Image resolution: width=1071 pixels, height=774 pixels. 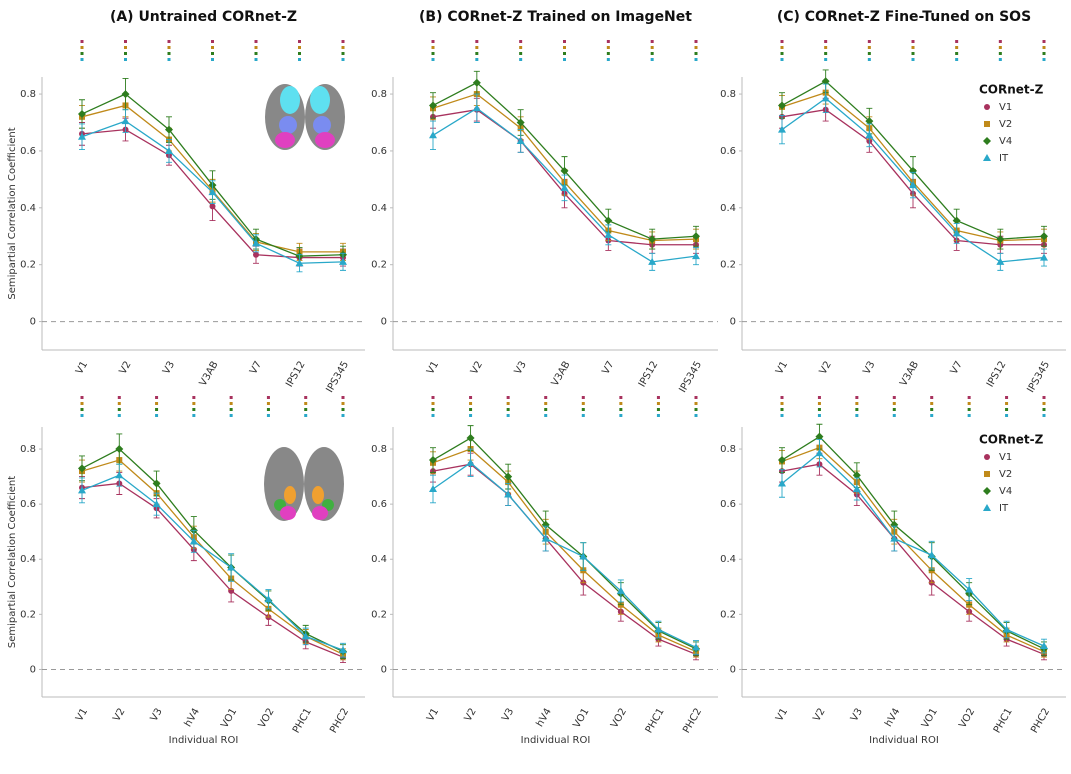 What do you see at coordinates (957, 368) in the screenshot?
I see `x-tick-label: V7` at bounding box center [957, 368].